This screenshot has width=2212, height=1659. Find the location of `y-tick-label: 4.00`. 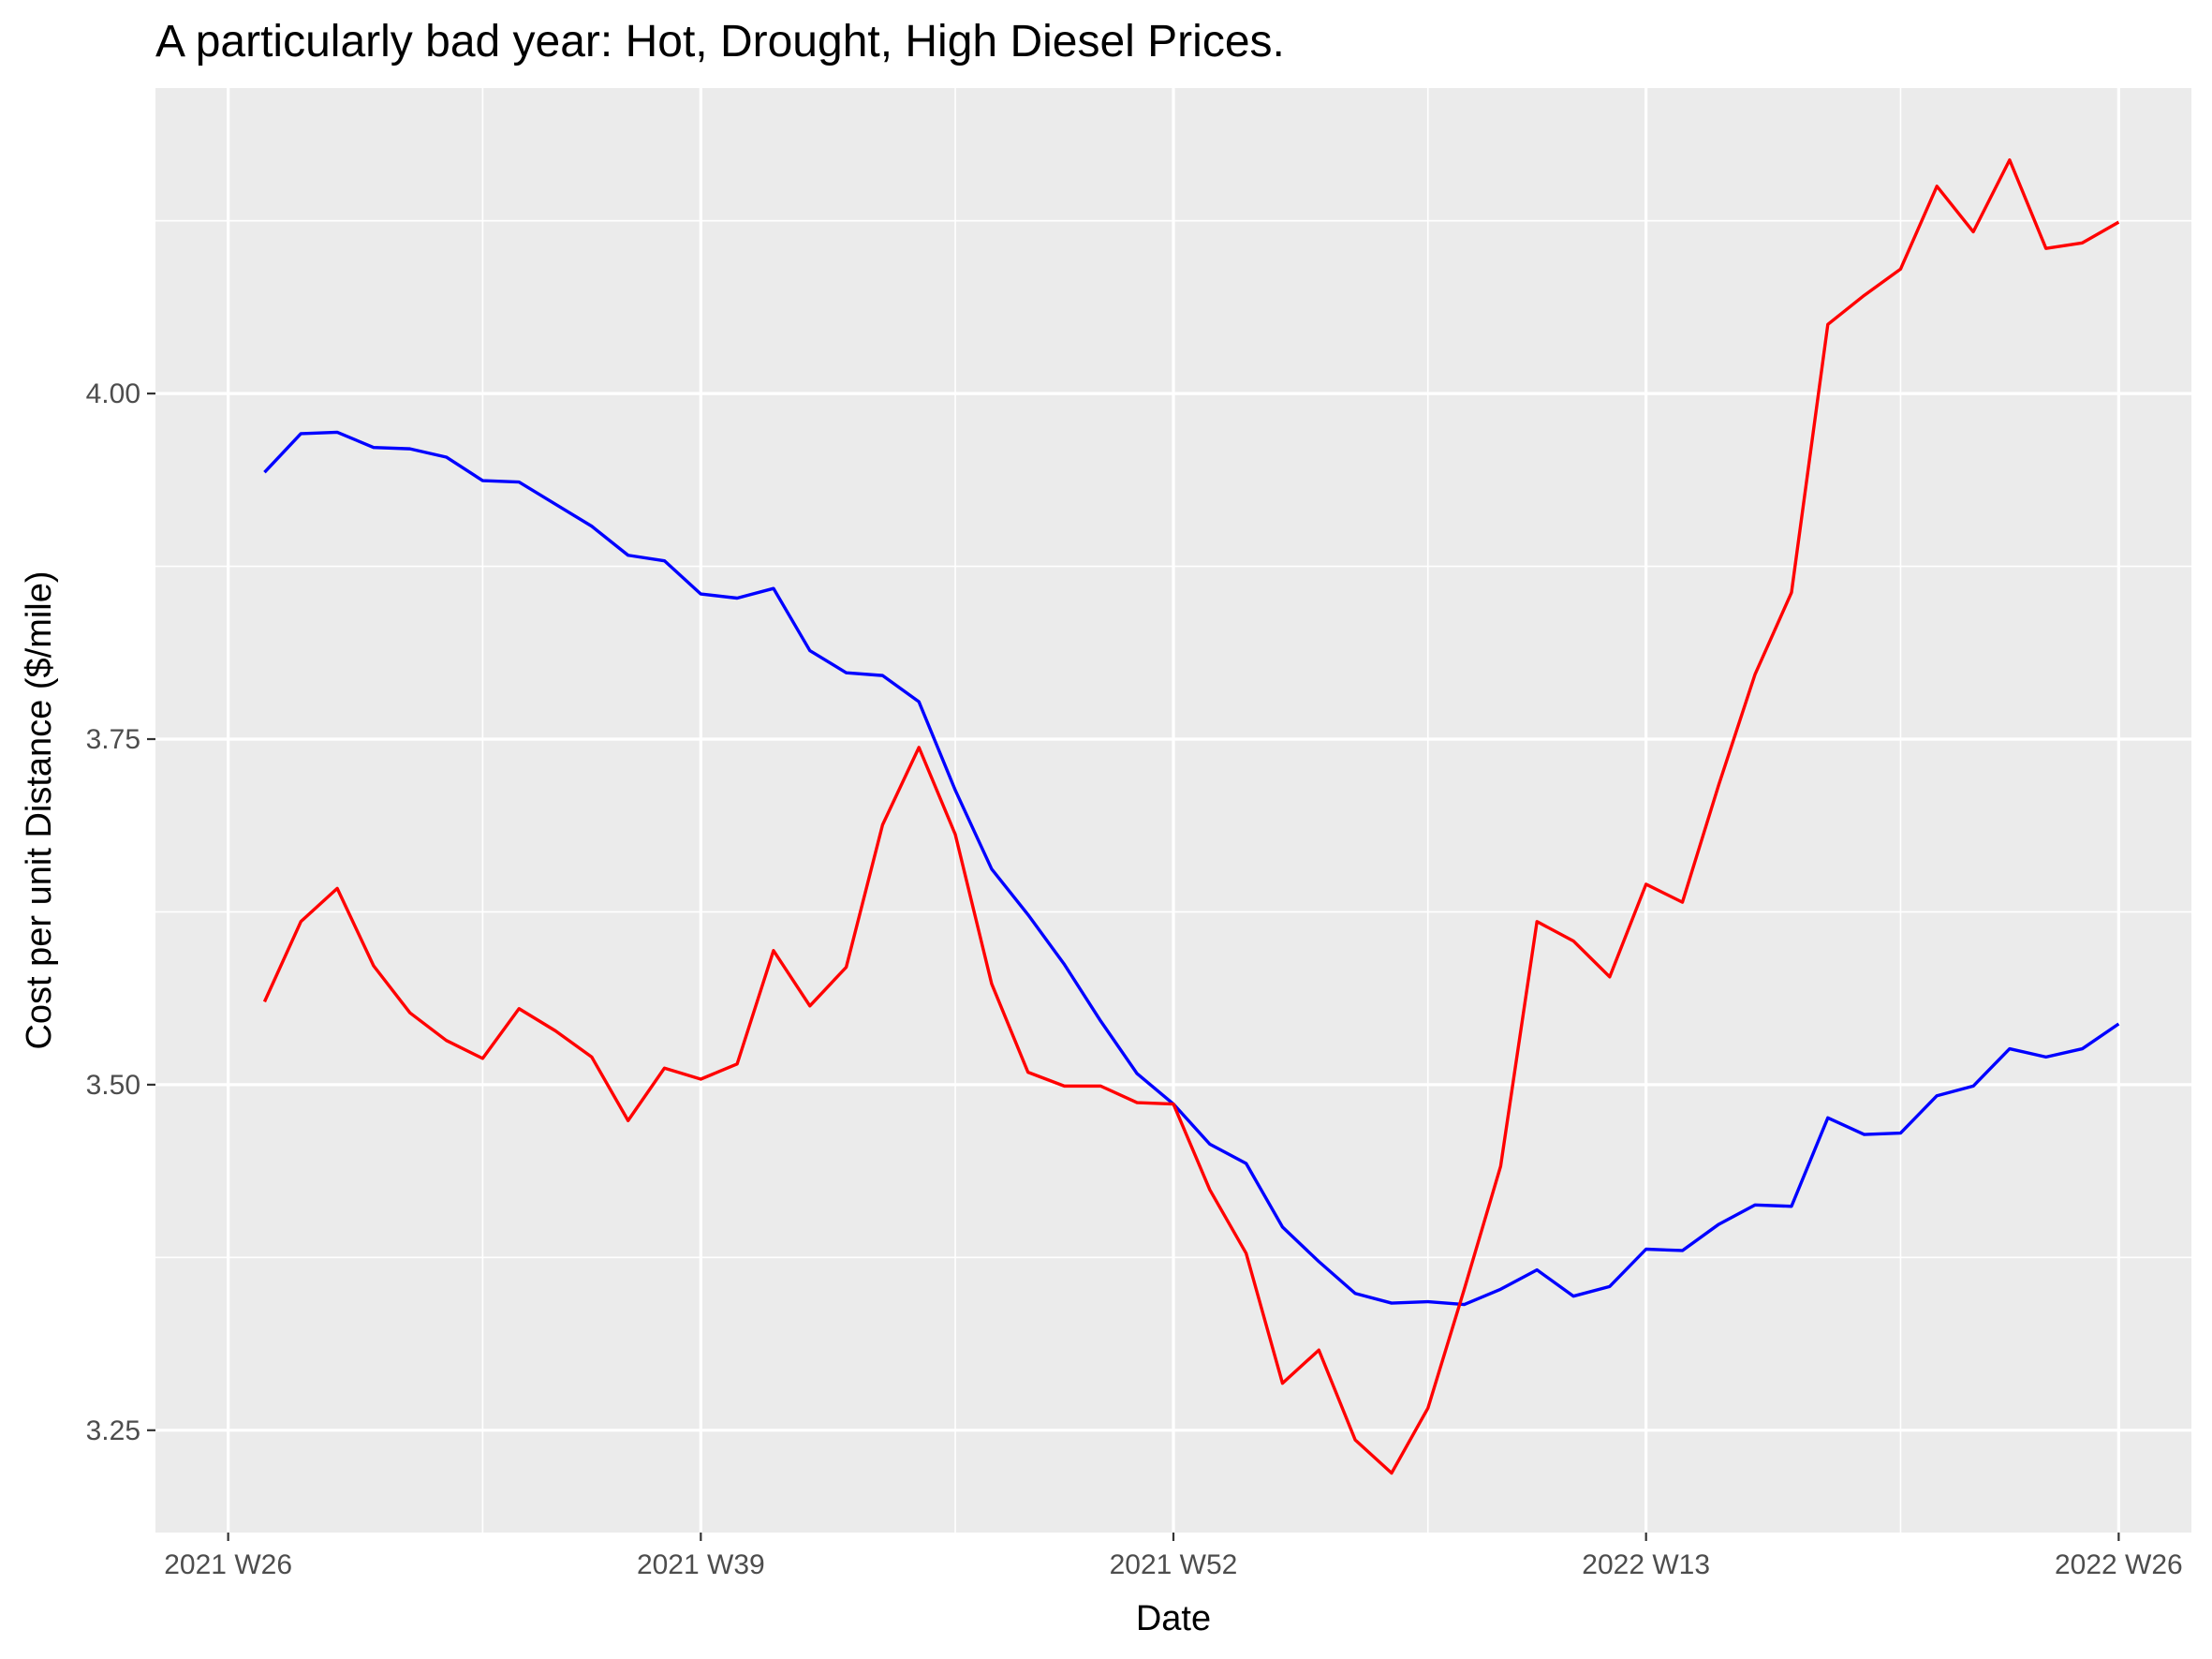

y-tick-label: 4.00 is located at coordinates (113, 394).